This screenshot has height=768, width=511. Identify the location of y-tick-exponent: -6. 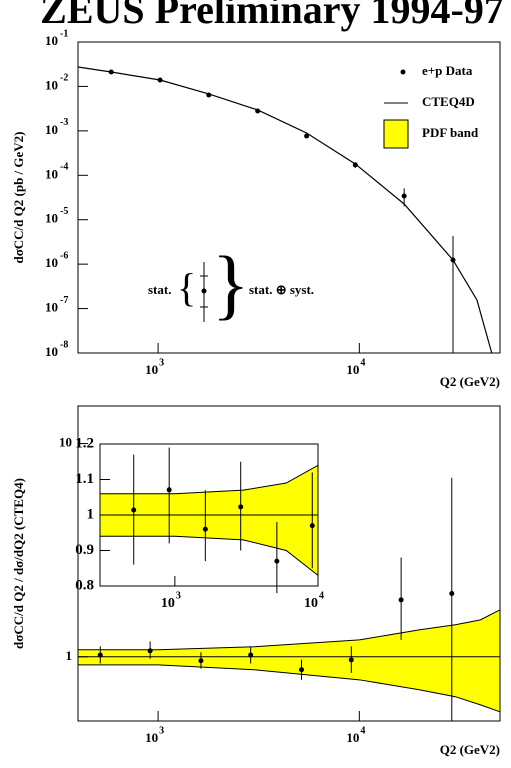
(64, 255).